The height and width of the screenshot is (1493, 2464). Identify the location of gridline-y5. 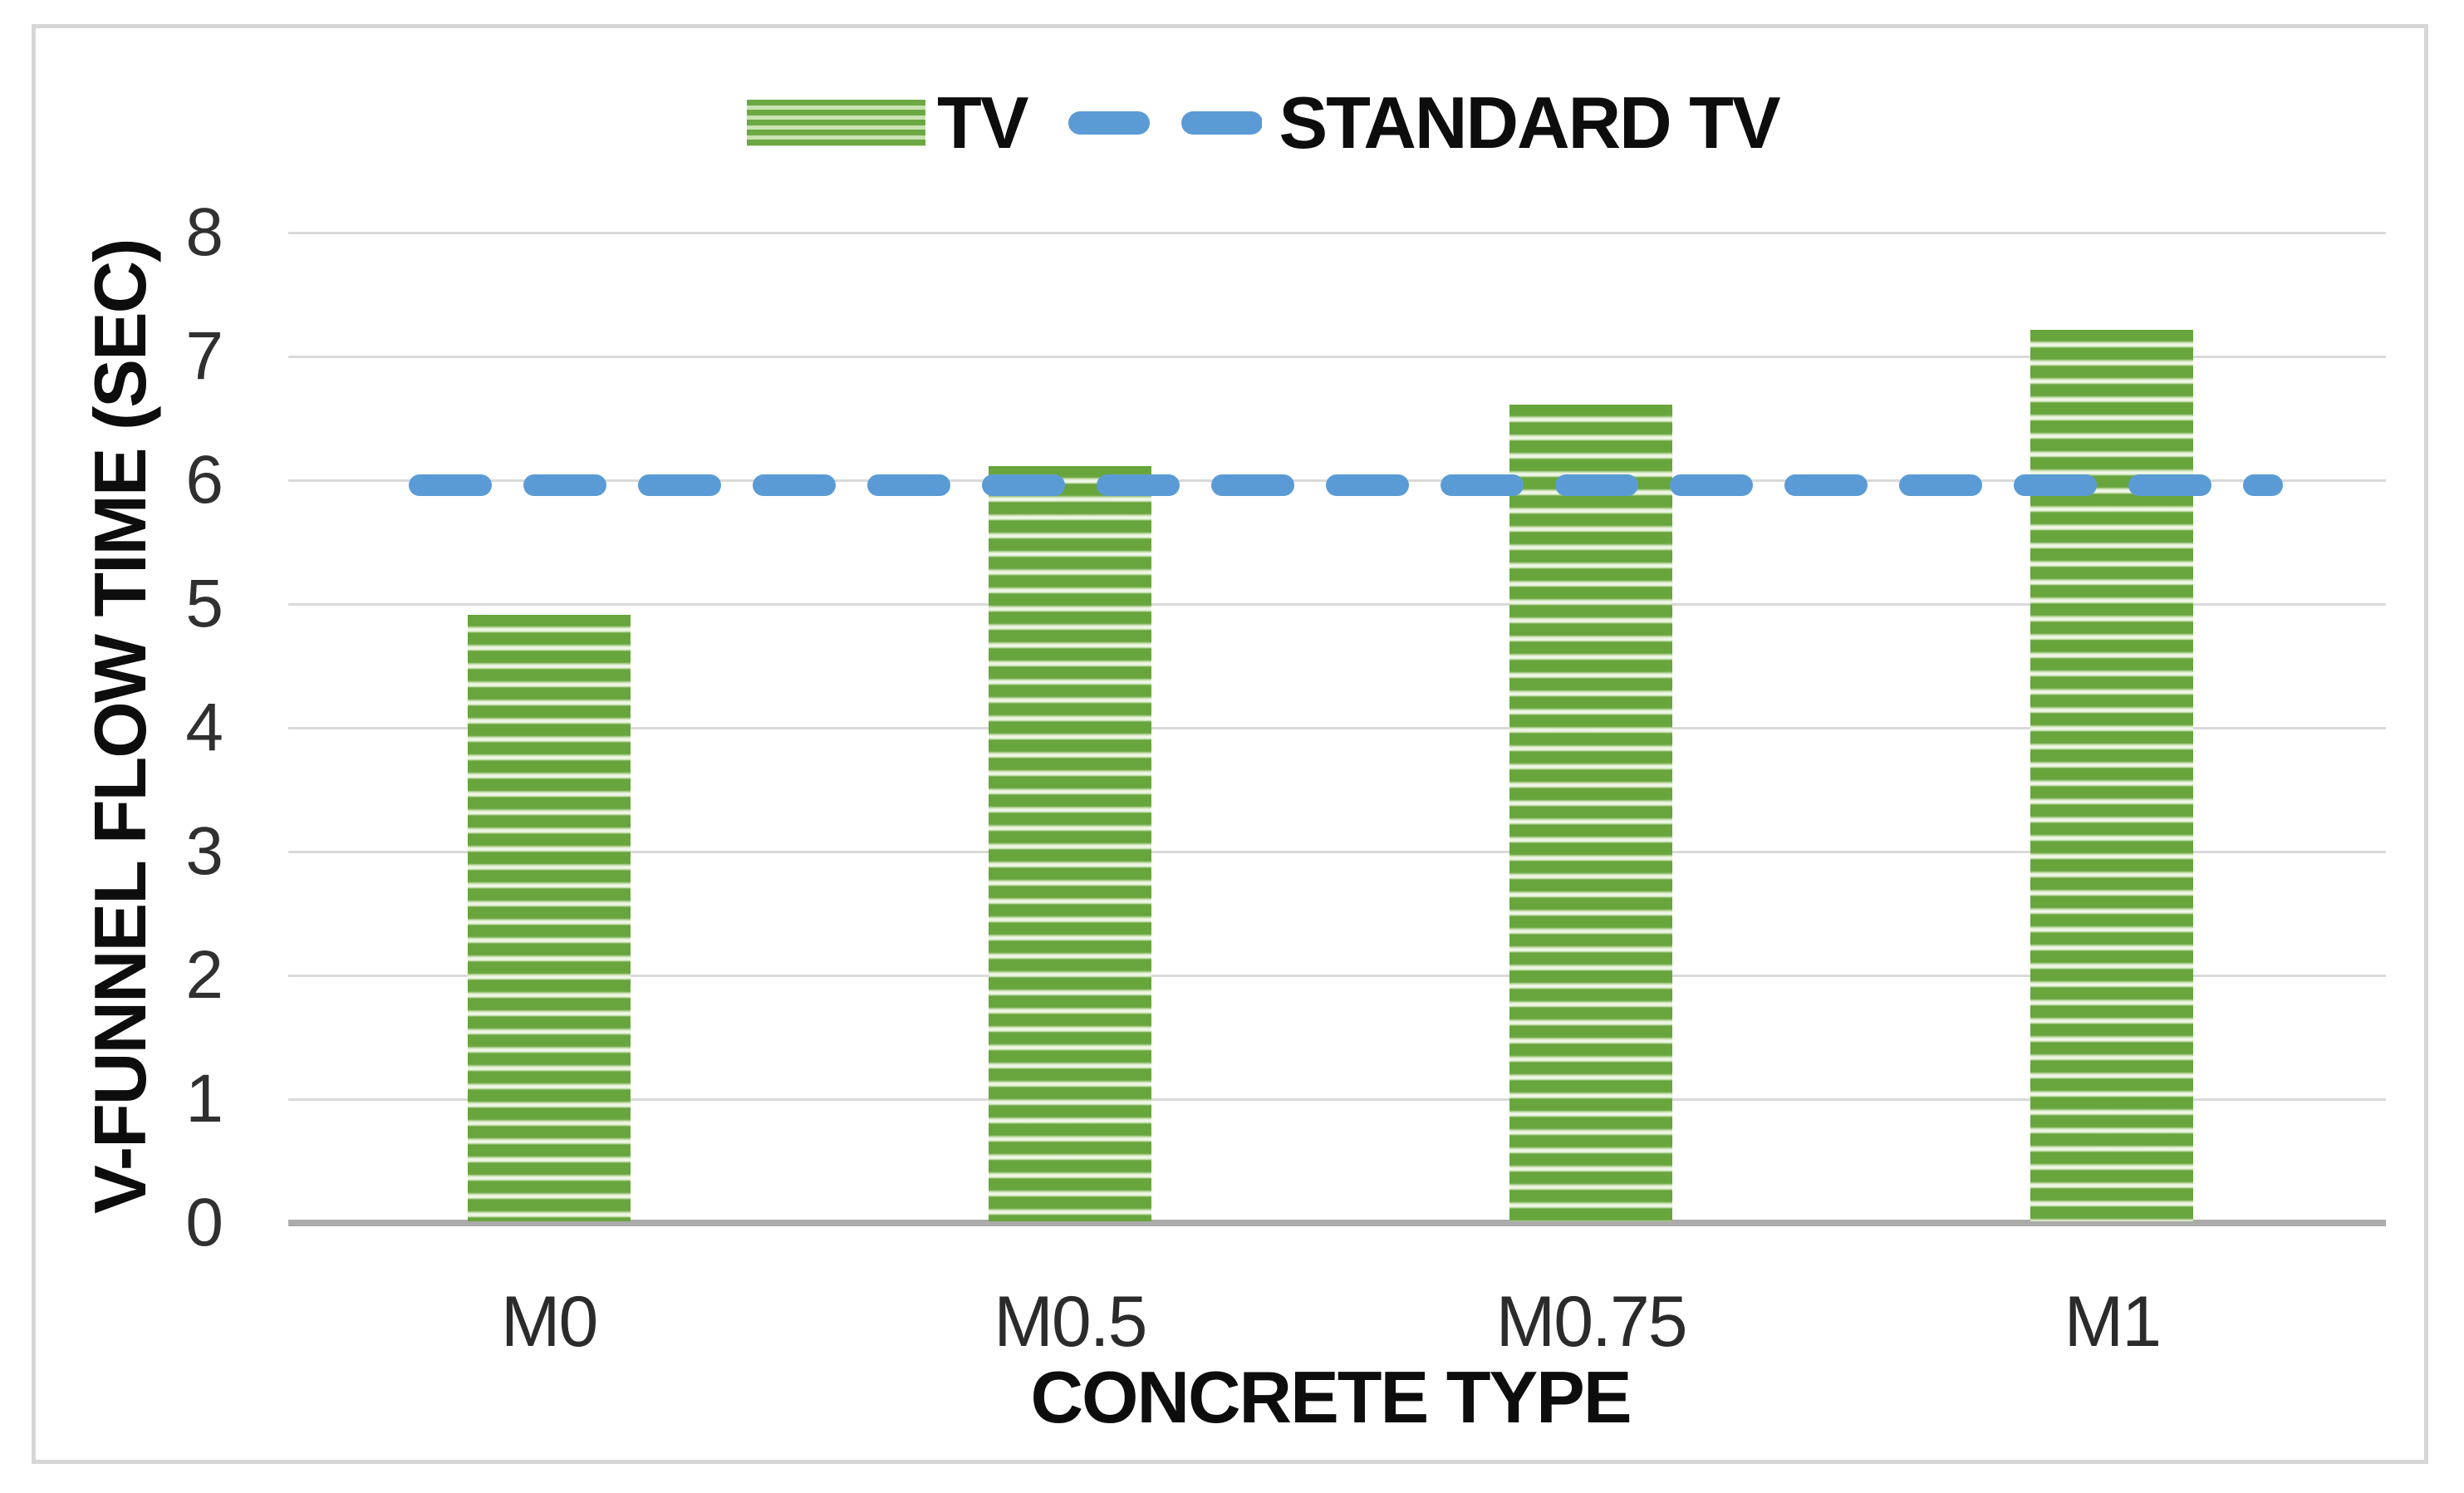
(1337, 604).